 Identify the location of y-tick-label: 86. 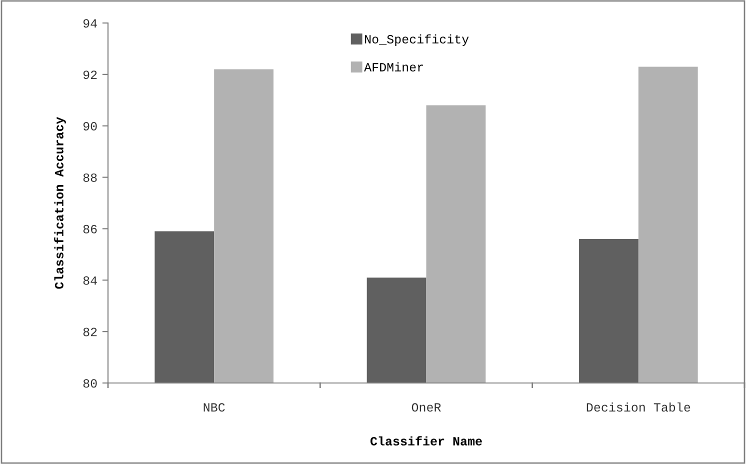
(90, 229).